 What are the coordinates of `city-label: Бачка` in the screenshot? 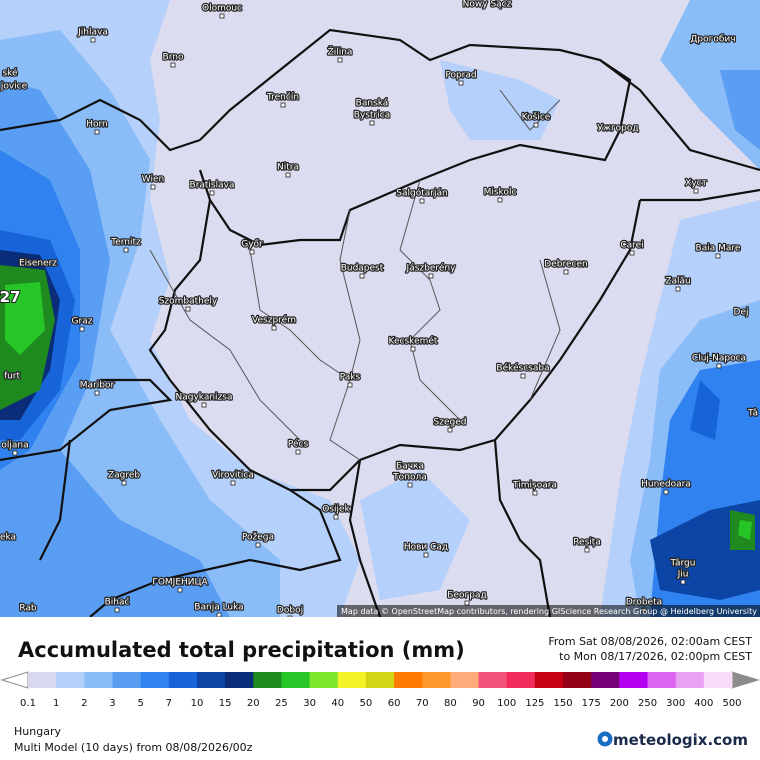 It's located at (410, 467).